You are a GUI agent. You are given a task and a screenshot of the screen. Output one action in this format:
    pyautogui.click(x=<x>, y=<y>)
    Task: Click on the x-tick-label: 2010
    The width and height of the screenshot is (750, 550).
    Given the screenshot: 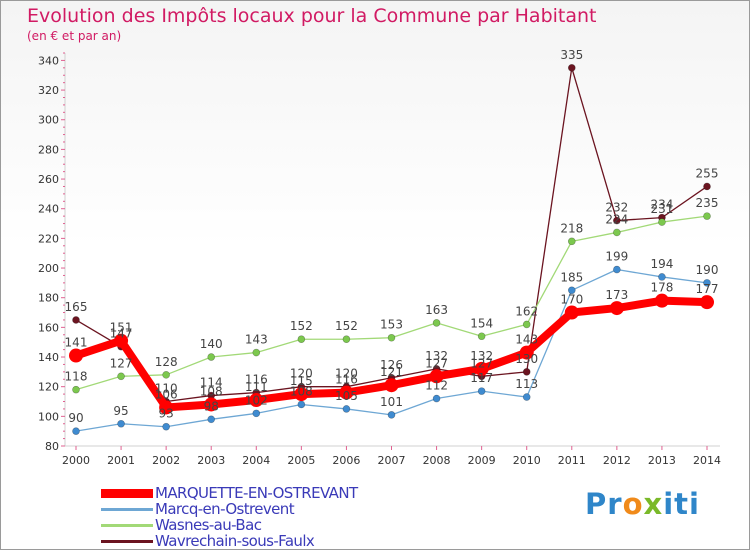 What is the action you would take?
    pyautogui.click(x=527, y=460)
    